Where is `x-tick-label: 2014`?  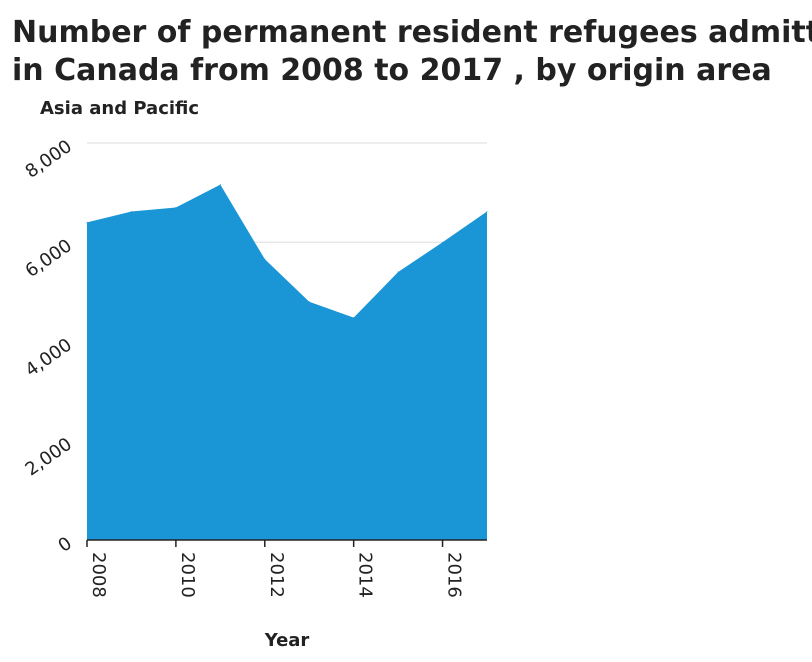
x-tick-label: 2014 is located at coordinates (365, 575).